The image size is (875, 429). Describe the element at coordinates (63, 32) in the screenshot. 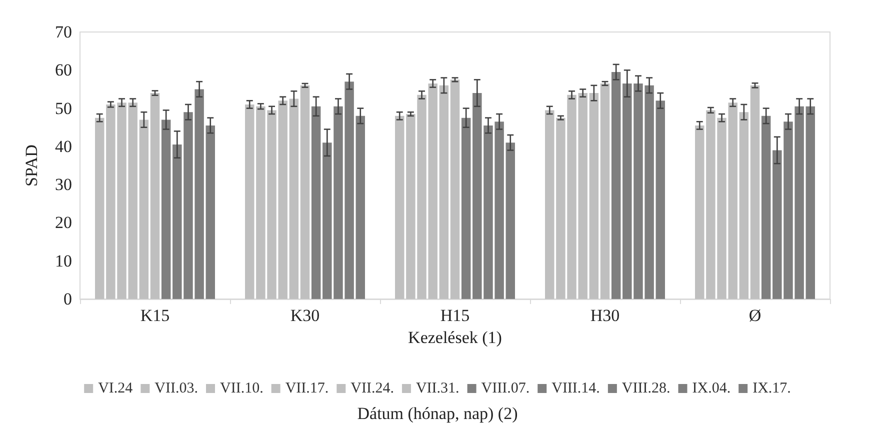

I see `y-tick-label: 70` at that location.